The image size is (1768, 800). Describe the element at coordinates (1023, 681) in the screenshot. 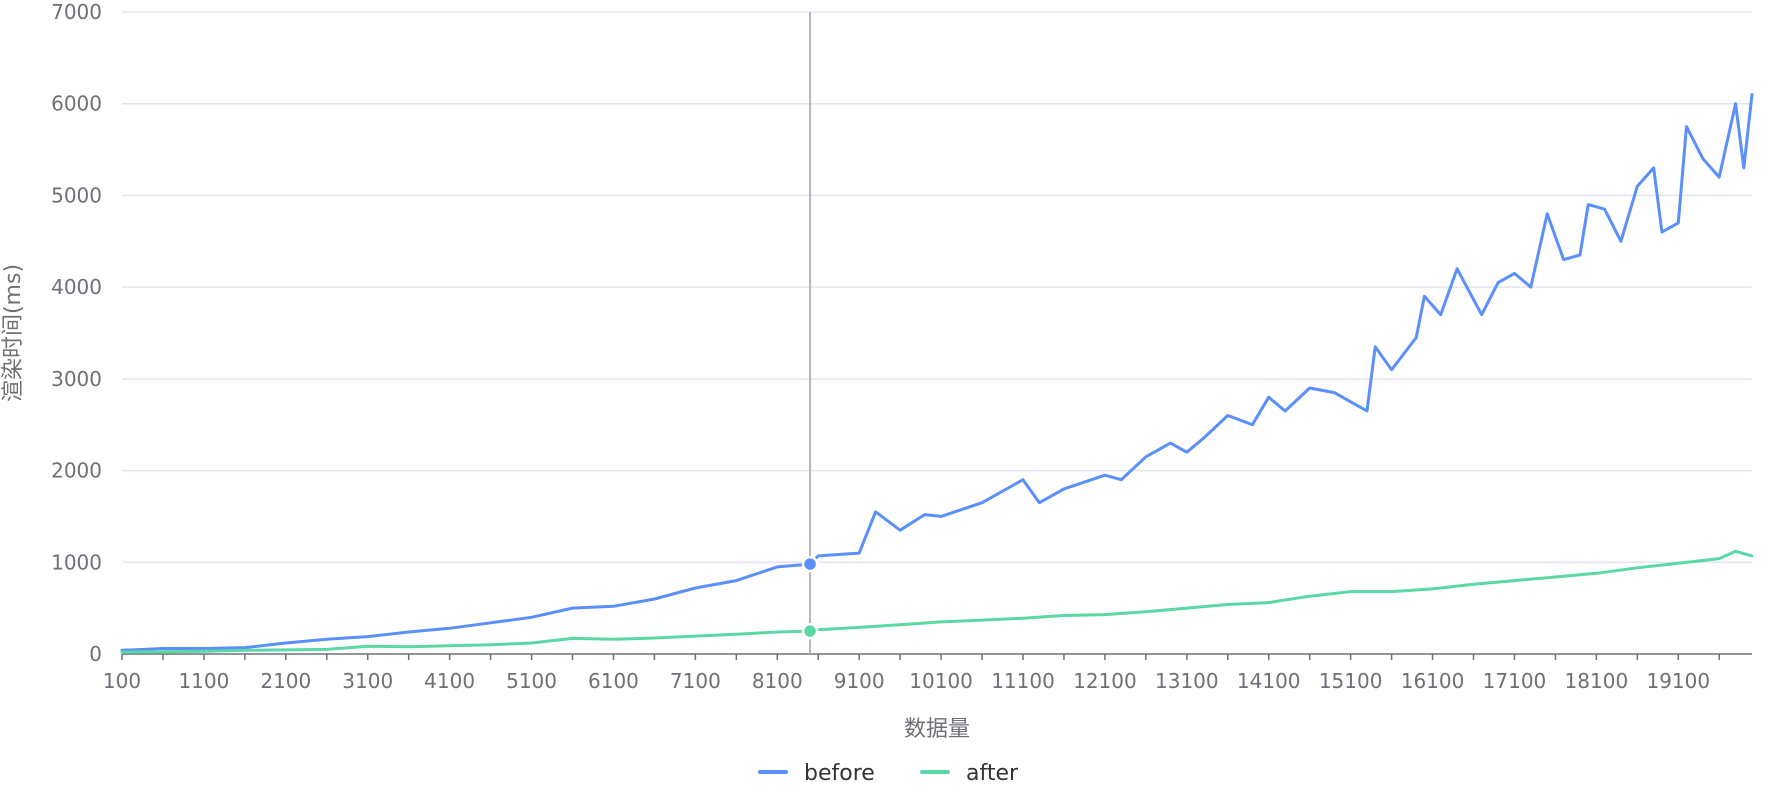

I see `x-tick-label: 11100` at that location.